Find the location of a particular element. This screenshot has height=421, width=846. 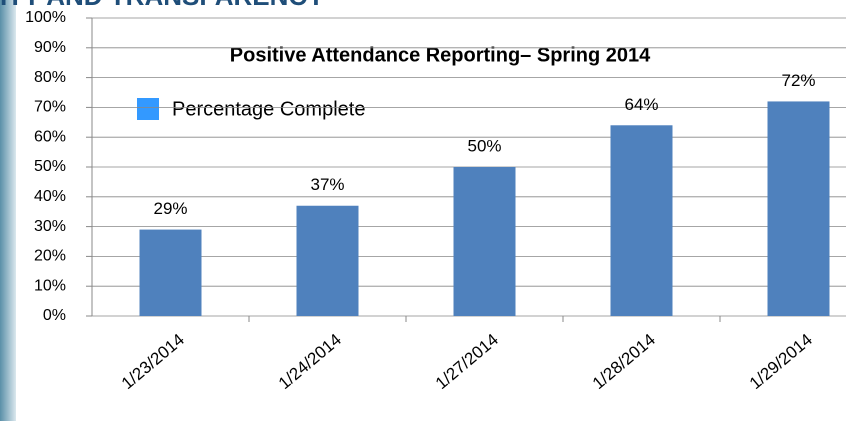

y-tick-label: 100% is located at coordinates (45, 17).